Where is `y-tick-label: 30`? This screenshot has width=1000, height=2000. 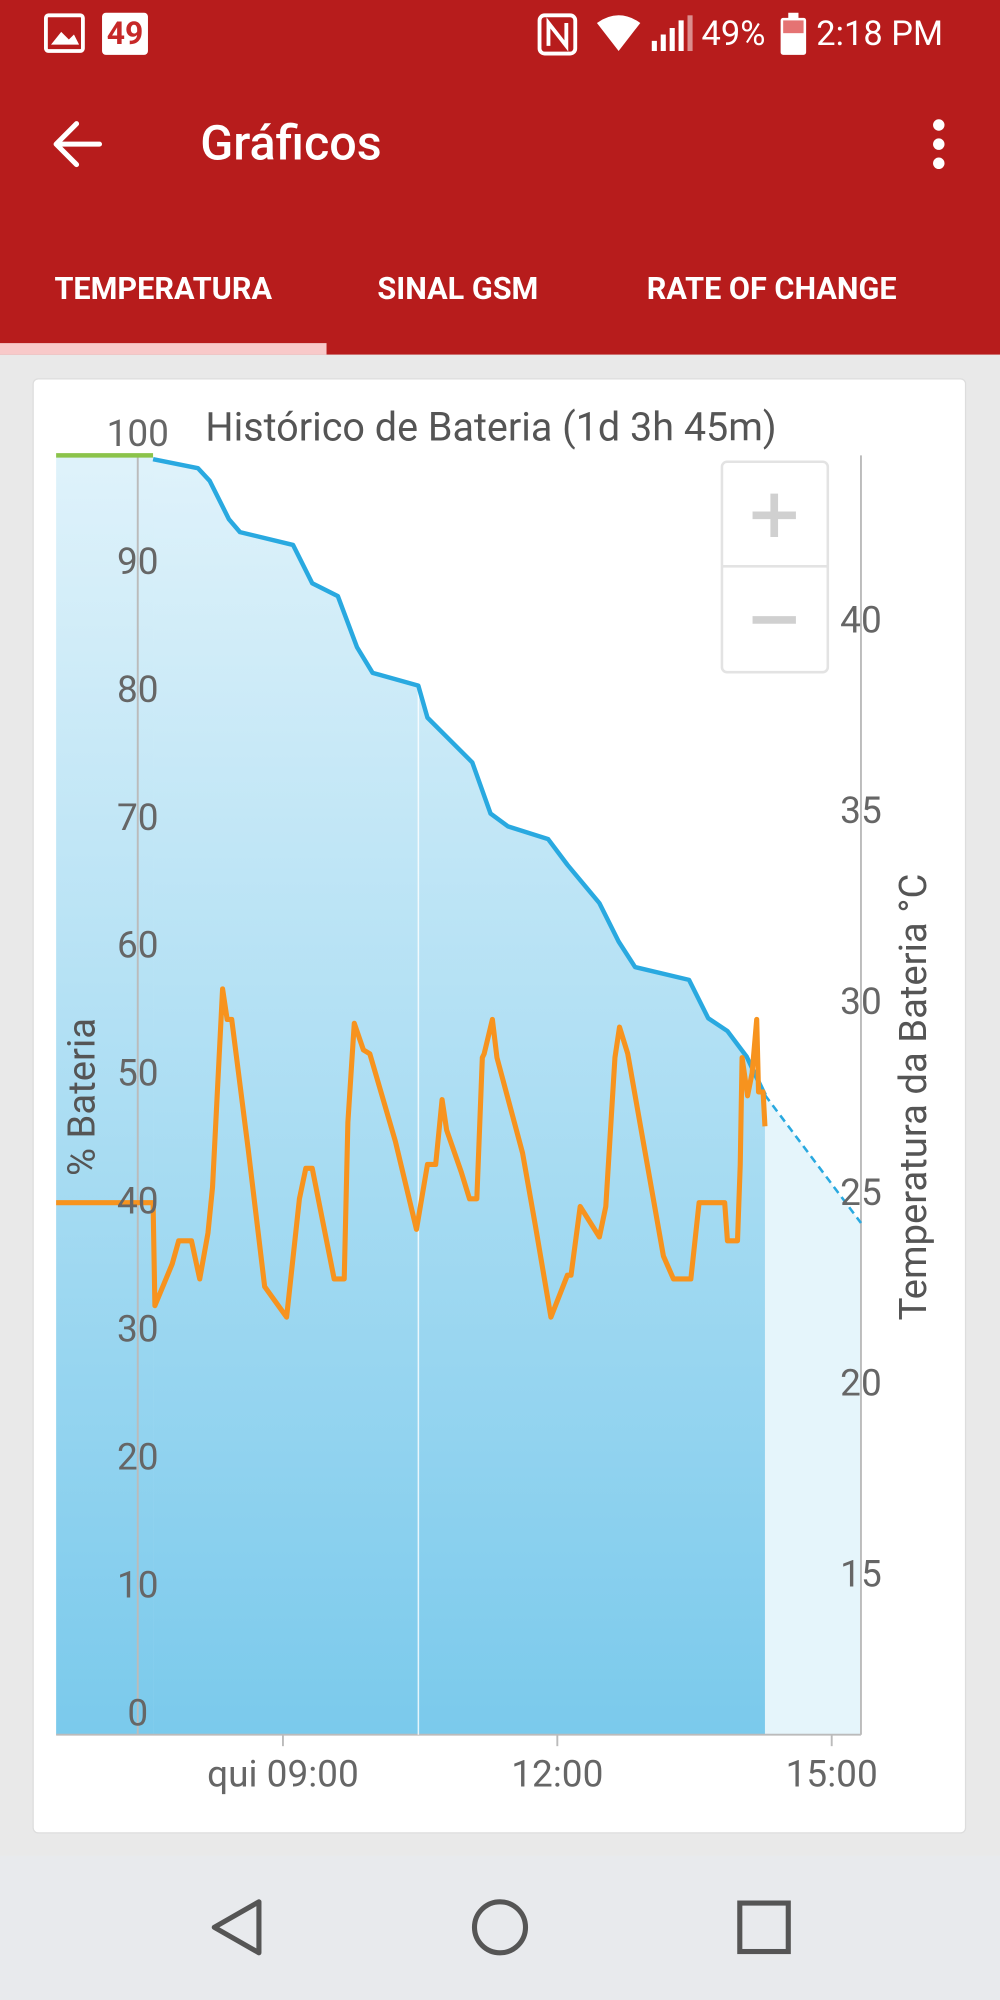
y-tick-label: 30 is located at coordinates (138, 1330).